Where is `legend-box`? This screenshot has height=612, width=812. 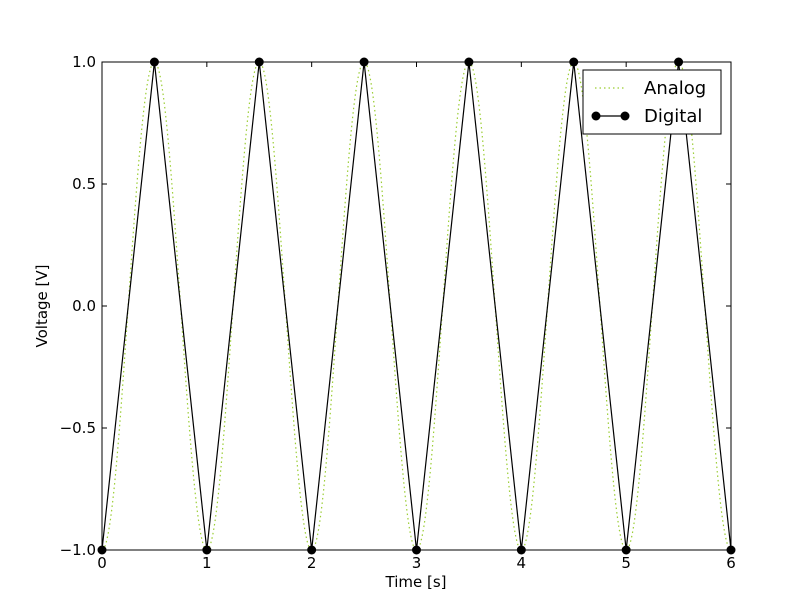 legend-box is located at coordinates (652, 102).